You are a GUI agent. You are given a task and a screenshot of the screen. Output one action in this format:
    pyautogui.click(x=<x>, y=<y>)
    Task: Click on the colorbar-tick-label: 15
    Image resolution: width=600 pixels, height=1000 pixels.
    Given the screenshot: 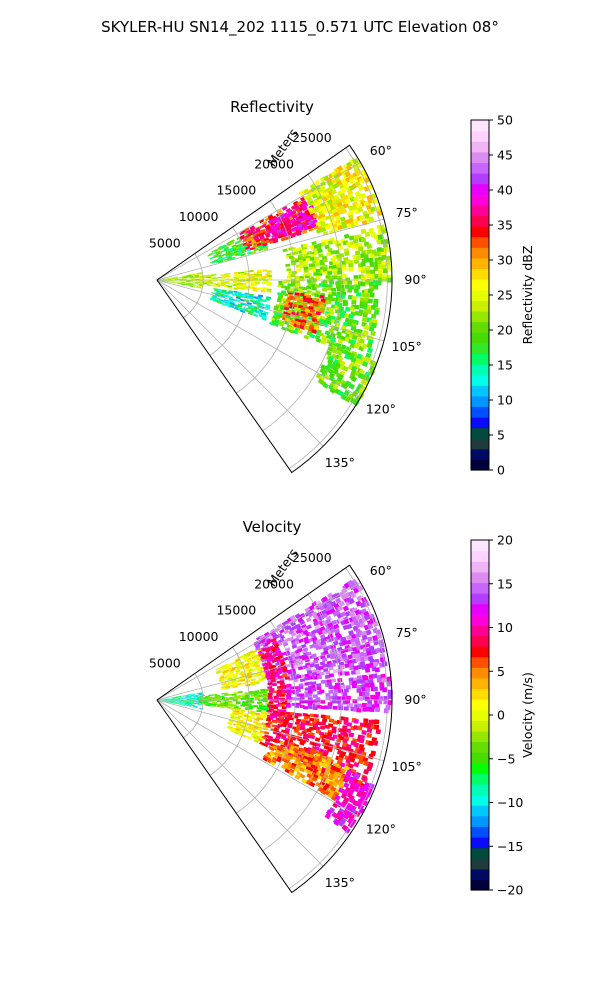 What is the action you would take?
    pyautogui.click(x=505, y=365)
    